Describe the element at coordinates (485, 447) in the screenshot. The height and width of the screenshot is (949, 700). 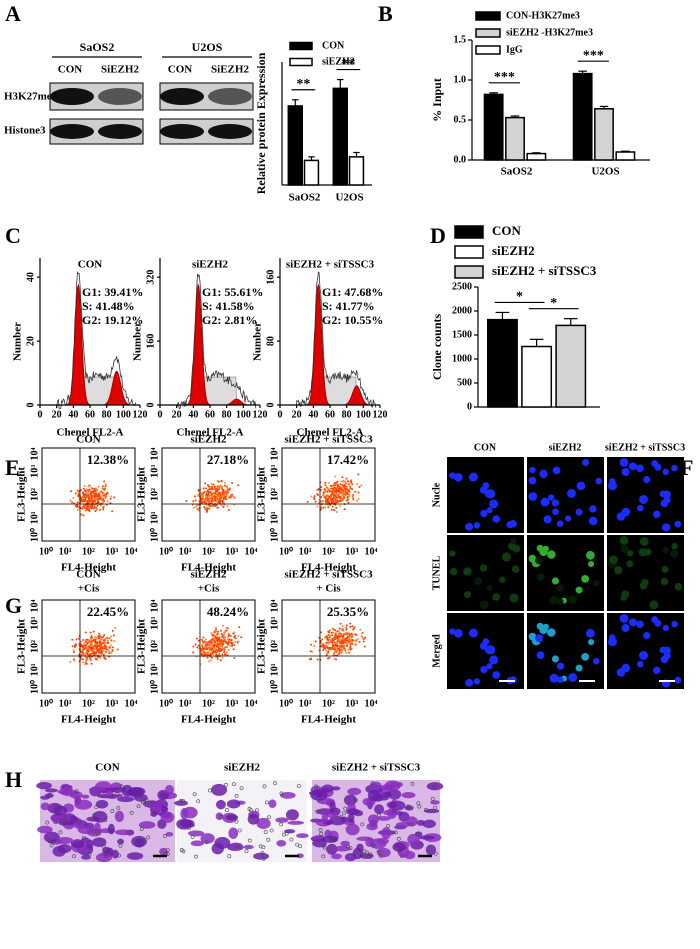
I see `tunel-column-label: CON` at that location.